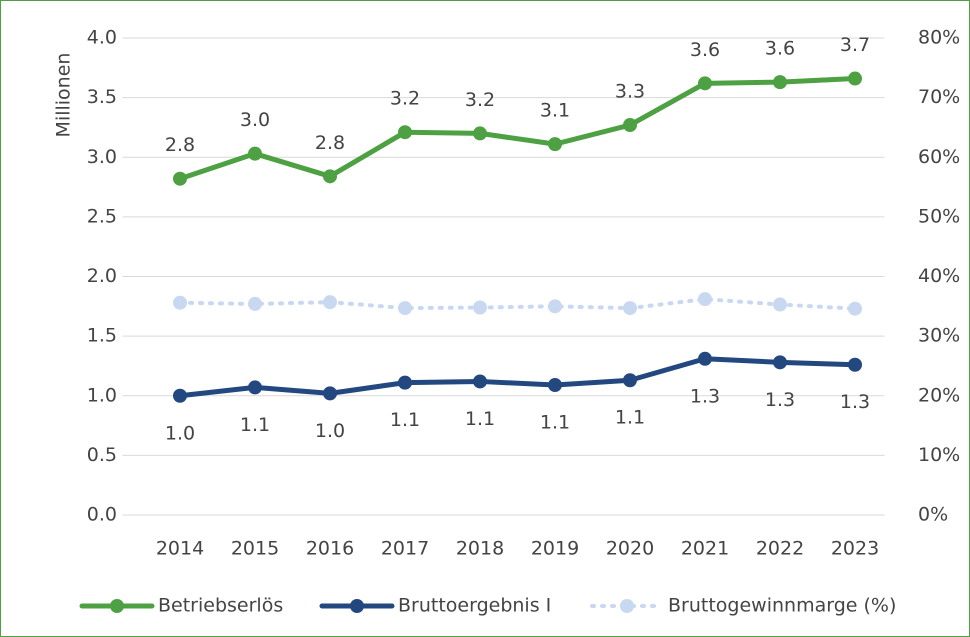 The width and height of the screenshot is (970, 637). What do you see at coordinates (102, 336) in the screenshot?
I see `y-tick-label: 1.5` at bounding box center [102, 336].